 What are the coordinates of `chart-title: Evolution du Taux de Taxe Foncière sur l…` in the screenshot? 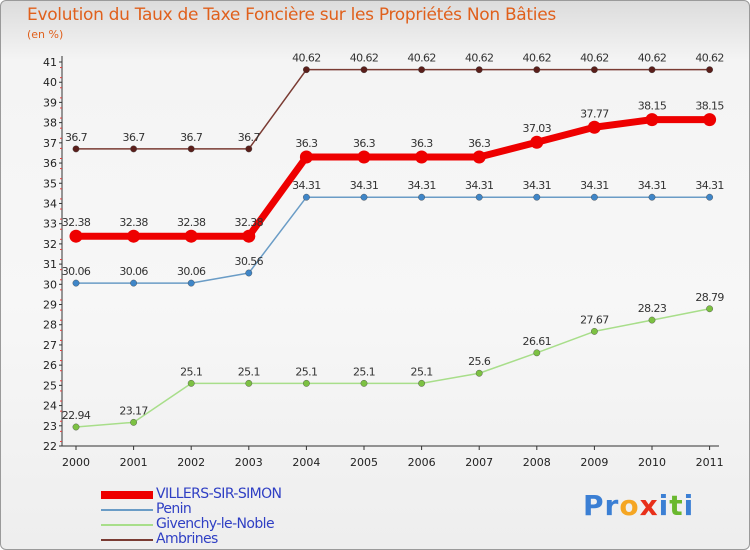 It's located at (291, 15).